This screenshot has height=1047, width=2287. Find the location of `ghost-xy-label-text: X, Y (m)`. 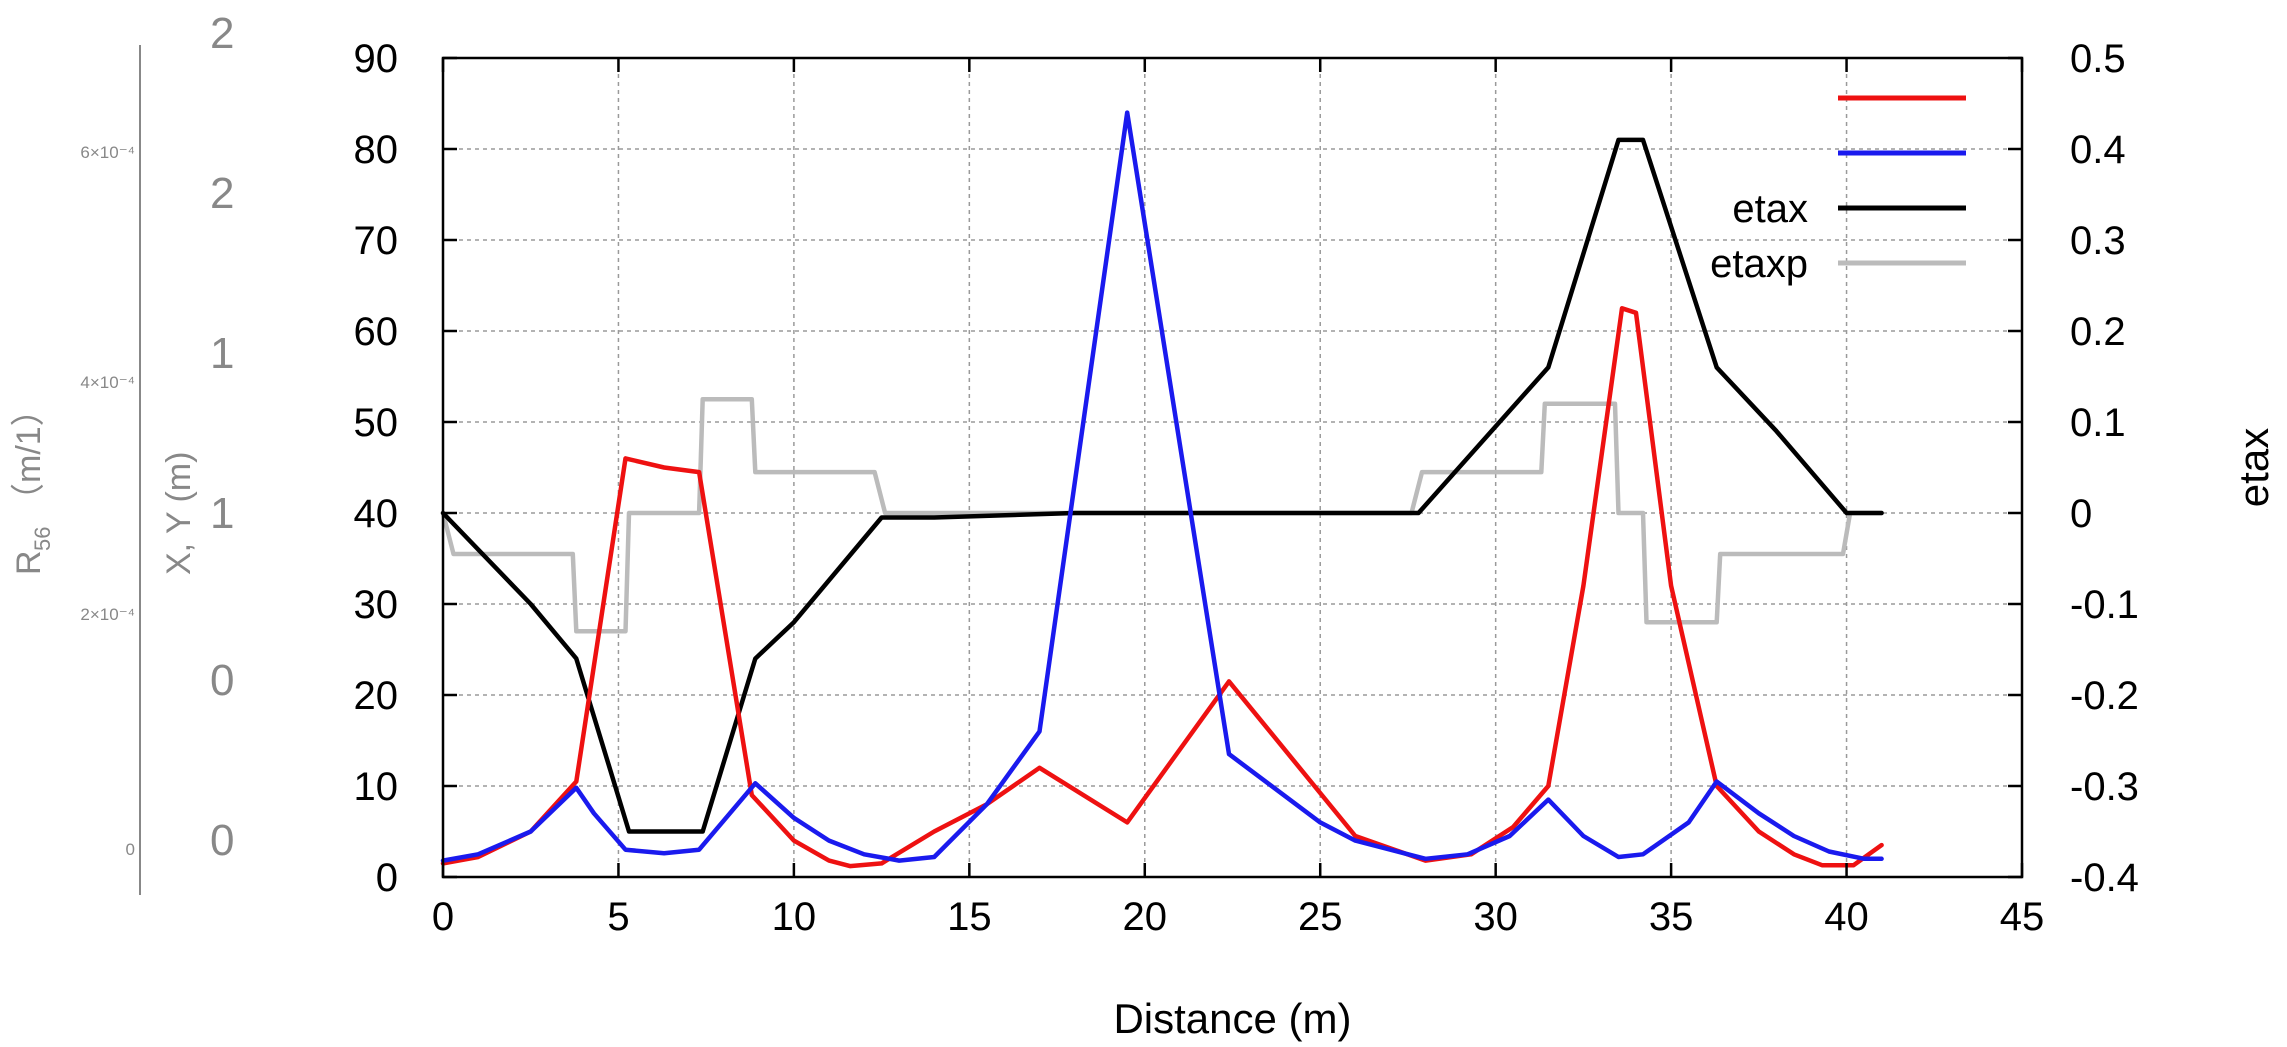

ghost-xy-label-text: X, Y (m) is located at coordinates (179, 513).